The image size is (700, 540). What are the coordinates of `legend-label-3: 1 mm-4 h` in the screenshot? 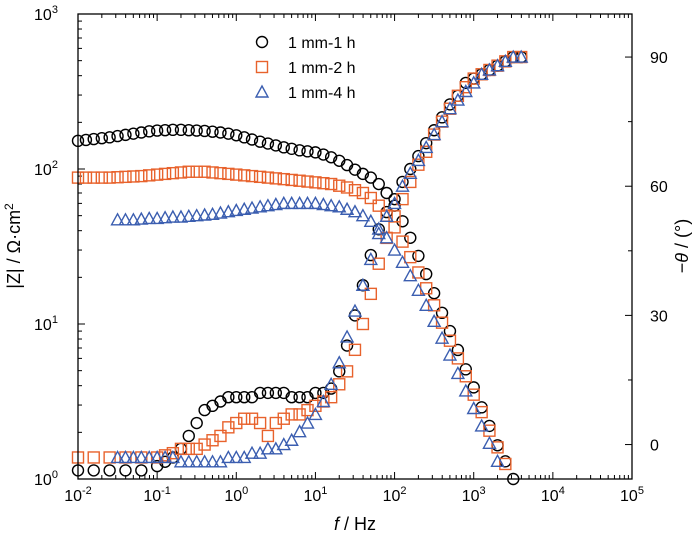 It's located at (322, 93).